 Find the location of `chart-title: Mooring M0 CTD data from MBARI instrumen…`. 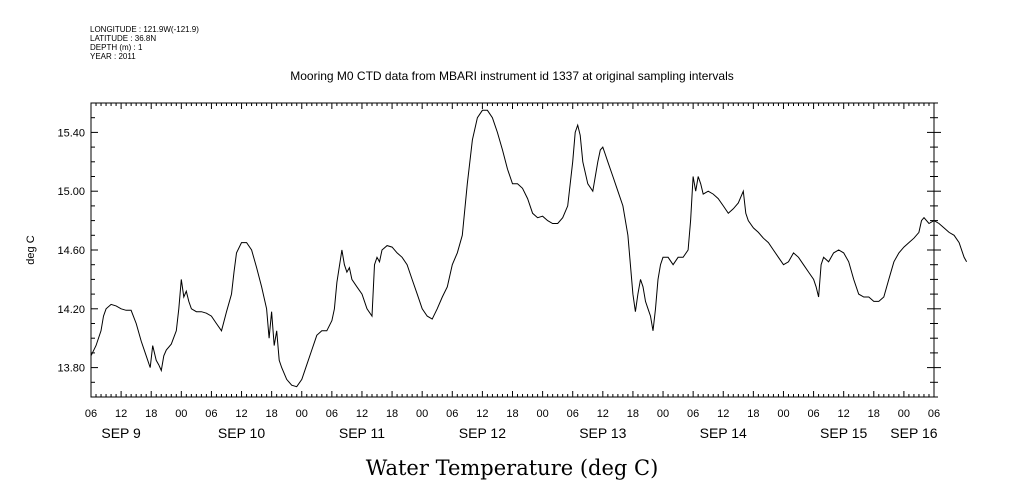

chart-title: Mooring M0 CTD data from MBARI instrumen… is located at coordinates (512, 76).